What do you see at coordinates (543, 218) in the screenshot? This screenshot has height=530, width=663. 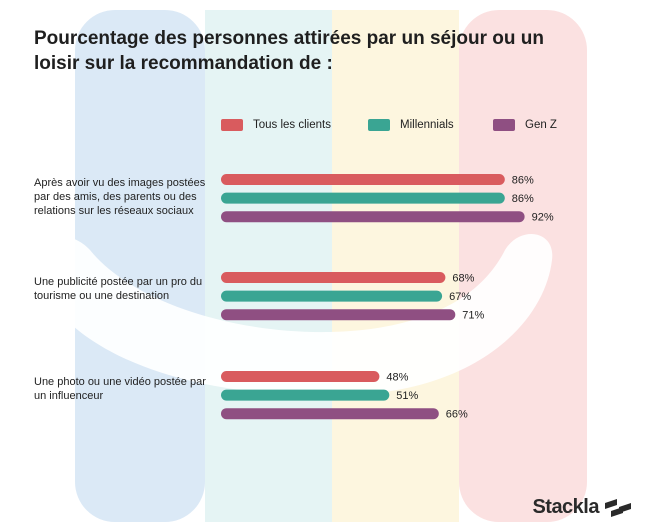 I see `data-label: 92%` at bounding box center [543, 218].